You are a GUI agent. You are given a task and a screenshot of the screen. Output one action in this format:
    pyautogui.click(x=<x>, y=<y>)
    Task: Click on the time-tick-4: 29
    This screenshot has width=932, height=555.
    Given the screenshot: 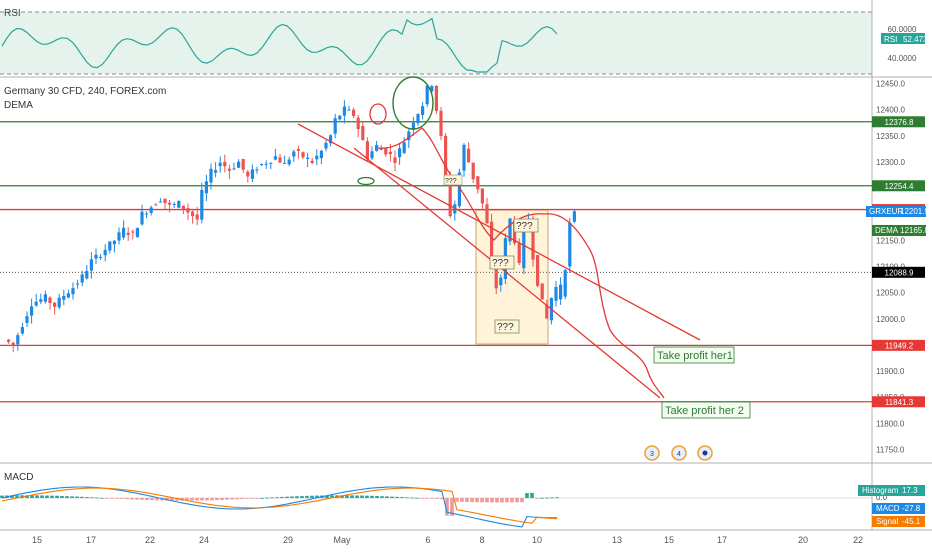 What is the action you would take?
    pyautogui.click(x=288, y=540)
    